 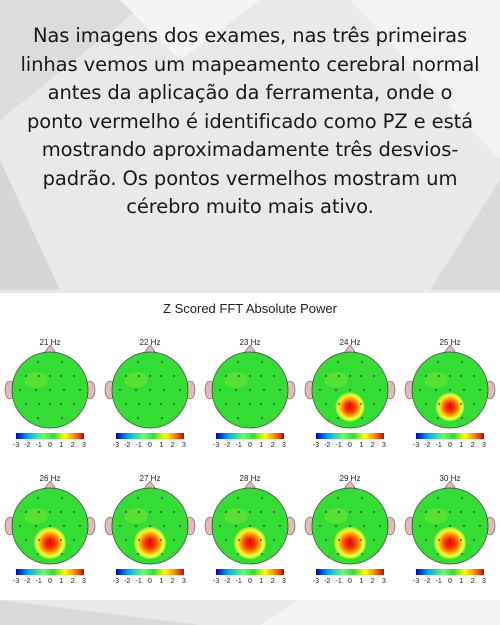 What do you see at coordinates (50, 342) in the screenshot?
I see `map-frequency-label: 21 Hz` at bounding box center [50, 342].